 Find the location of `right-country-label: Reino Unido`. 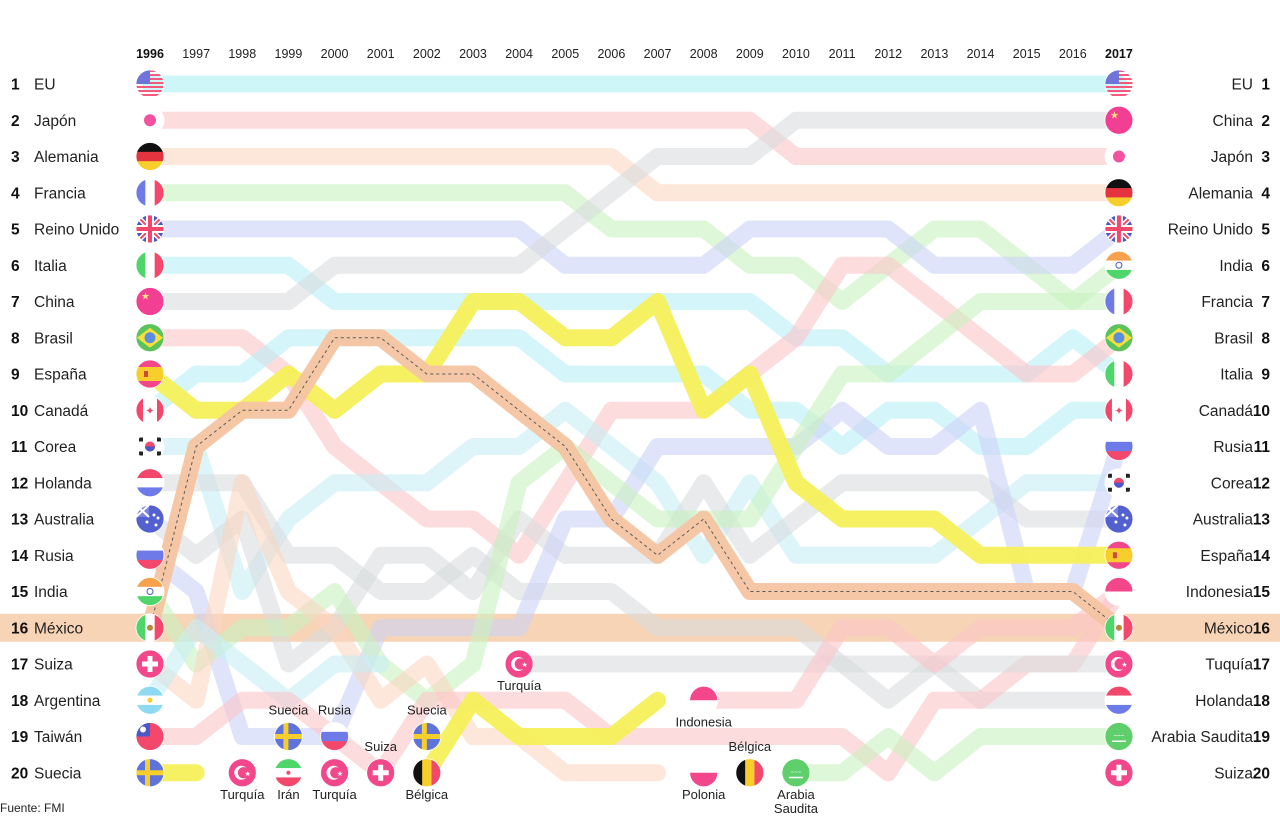

right-country-label: Reino Unido is located at coordinates (1210, 230).